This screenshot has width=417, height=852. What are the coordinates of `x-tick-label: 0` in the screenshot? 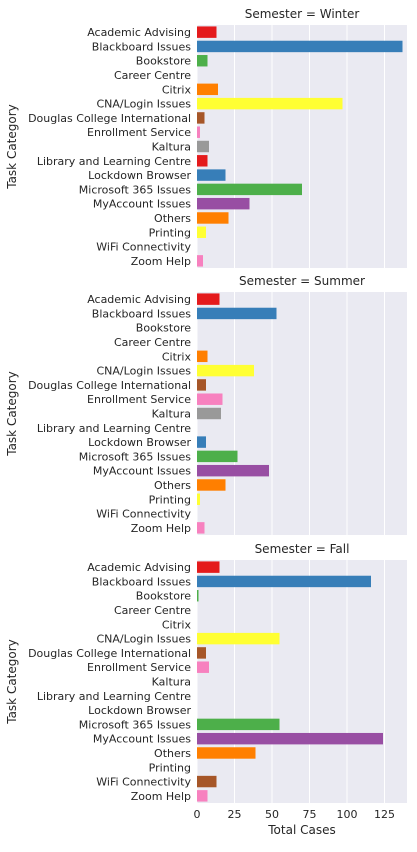 It's located at (197, 814).